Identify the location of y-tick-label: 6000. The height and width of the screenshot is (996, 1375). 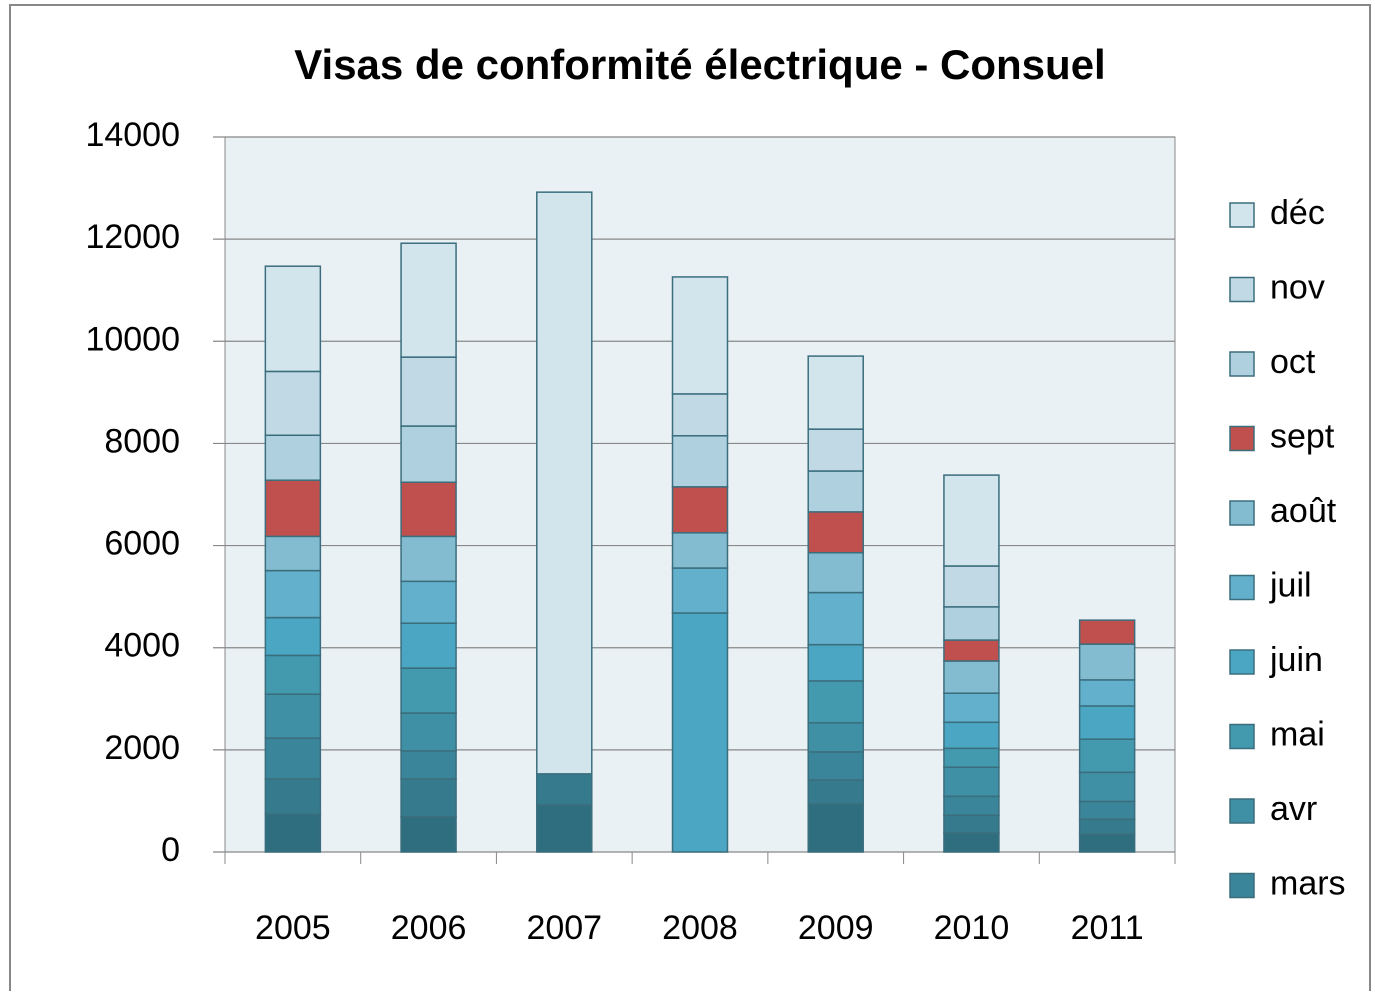
(142, 544).